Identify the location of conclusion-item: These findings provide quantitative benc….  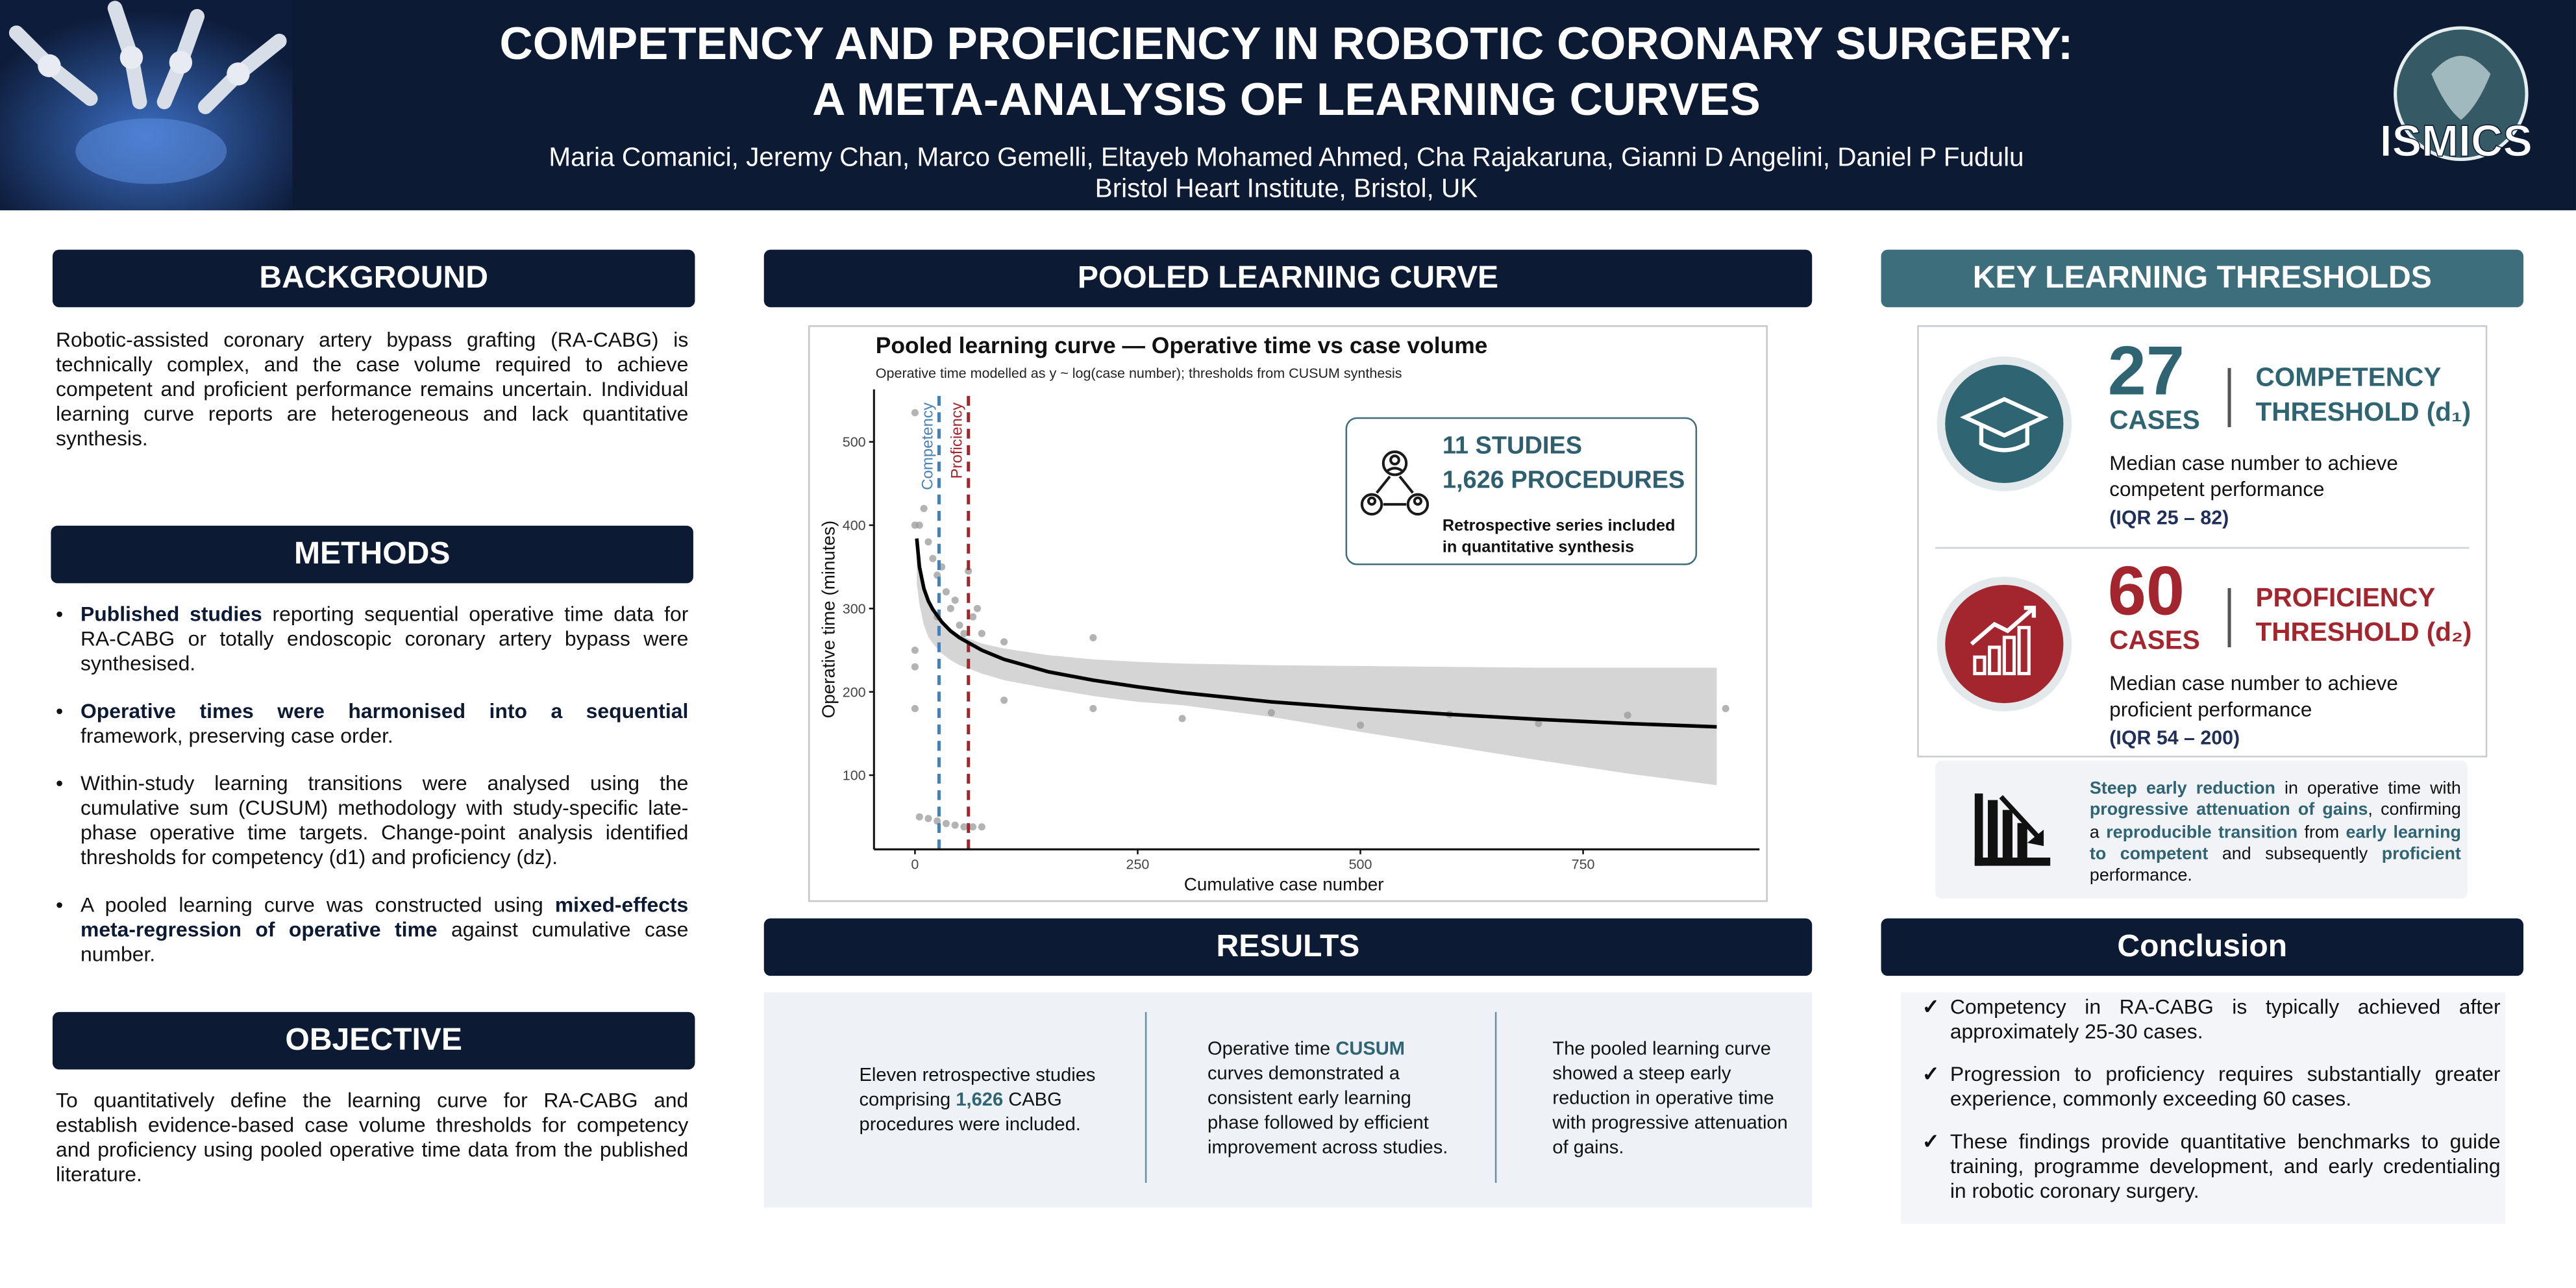
(2211, 1167).